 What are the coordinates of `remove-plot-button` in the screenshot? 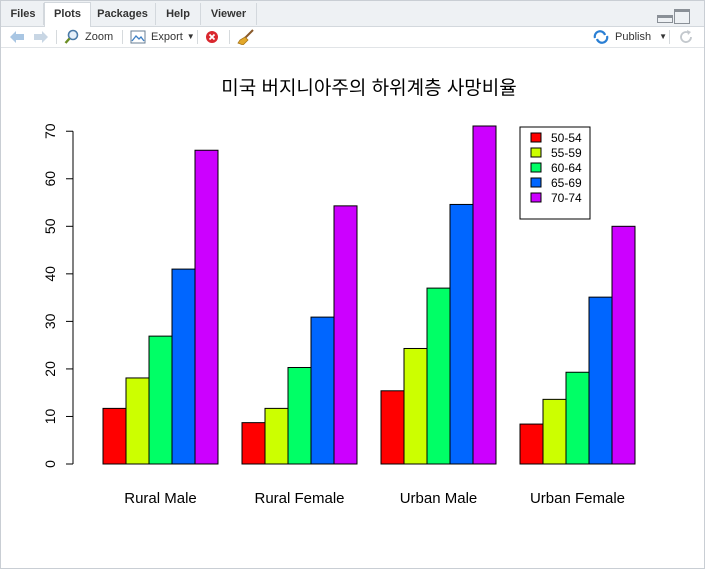 It's located at (212, 37).